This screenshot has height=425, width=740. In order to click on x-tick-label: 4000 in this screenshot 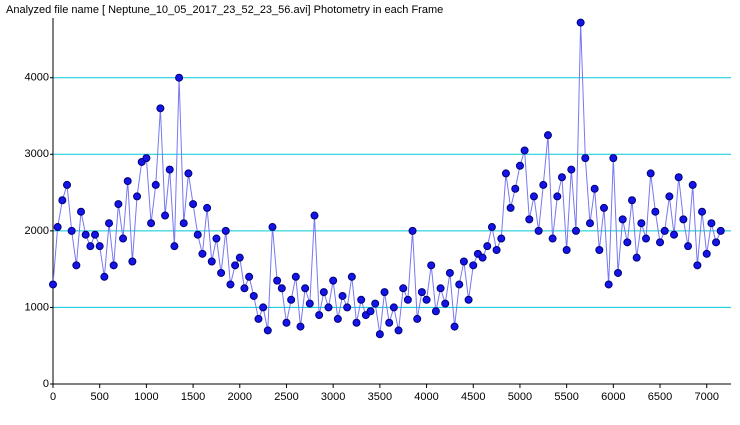, I will do `click(426, 397)`.